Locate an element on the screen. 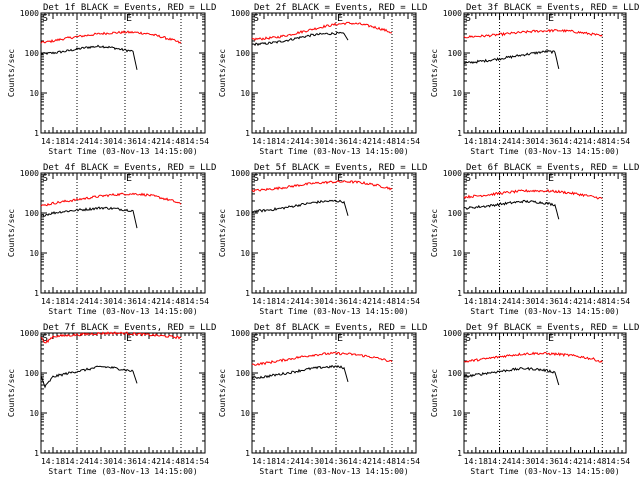  panel-title: Det 7f BLACK = Events, RED = LLD is located at coordinates (129, 328).